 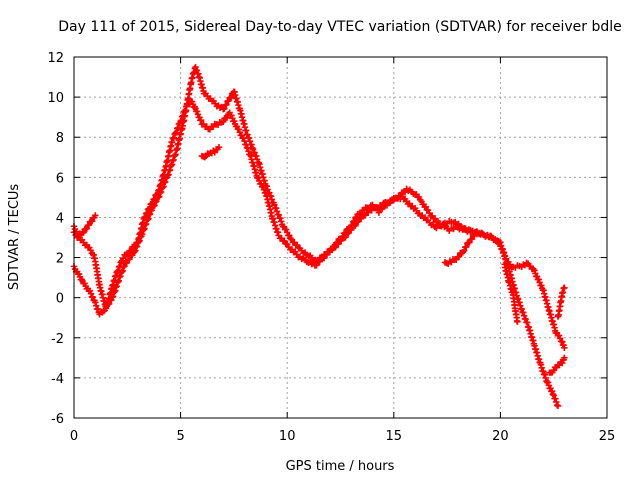 I want to click on x-tick-label: 20, so click(x=500, y=436).